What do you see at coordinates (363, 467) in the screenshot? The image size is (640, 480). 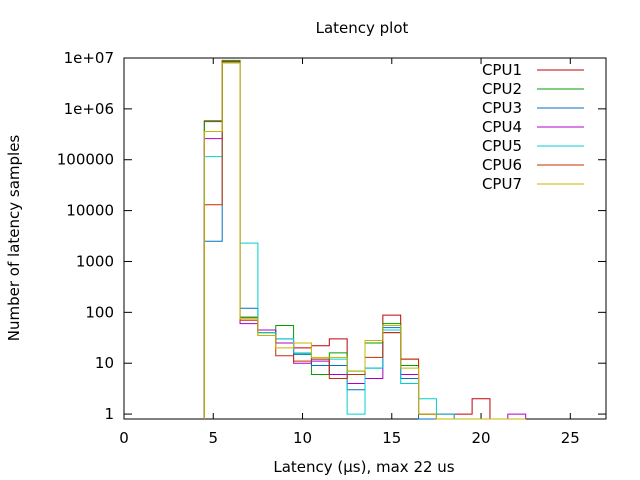 I see `x-axis-label: Latency (µs), max 22 us` at bounding box center [363, 467].